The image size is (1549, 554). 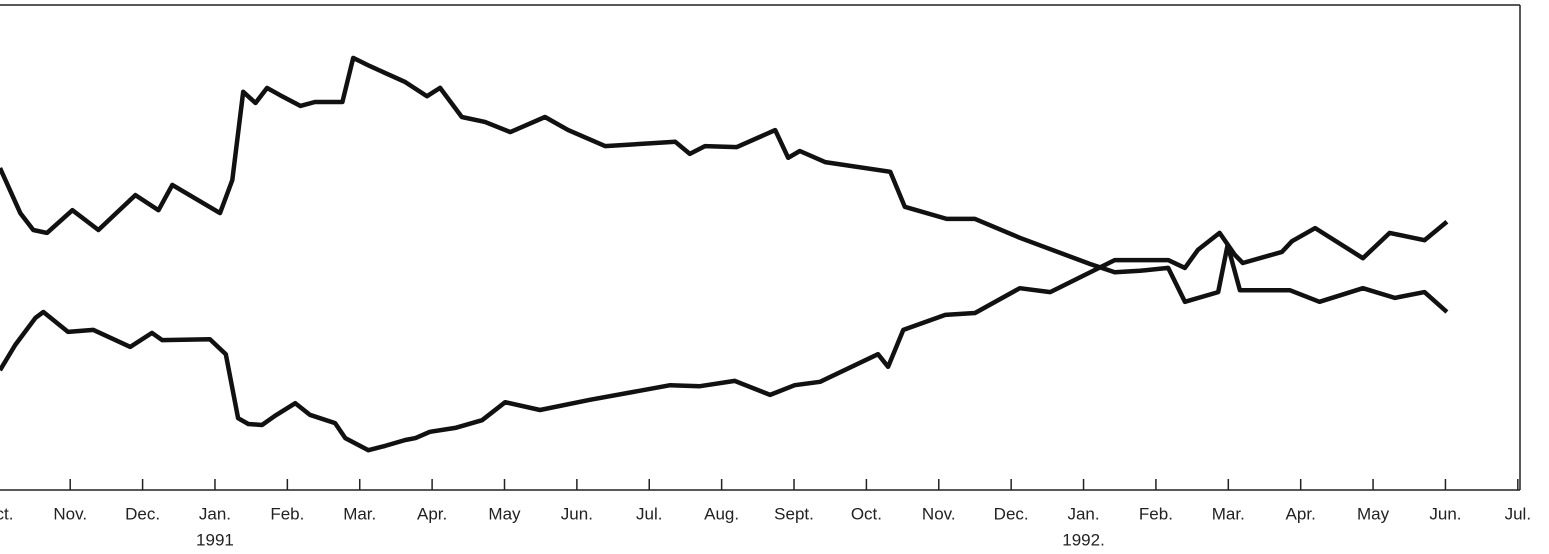 What do you see at coordinates (1083, 539) in the screenshot?
I see `year-label: 1992.` at bounding box center [1083, 539].